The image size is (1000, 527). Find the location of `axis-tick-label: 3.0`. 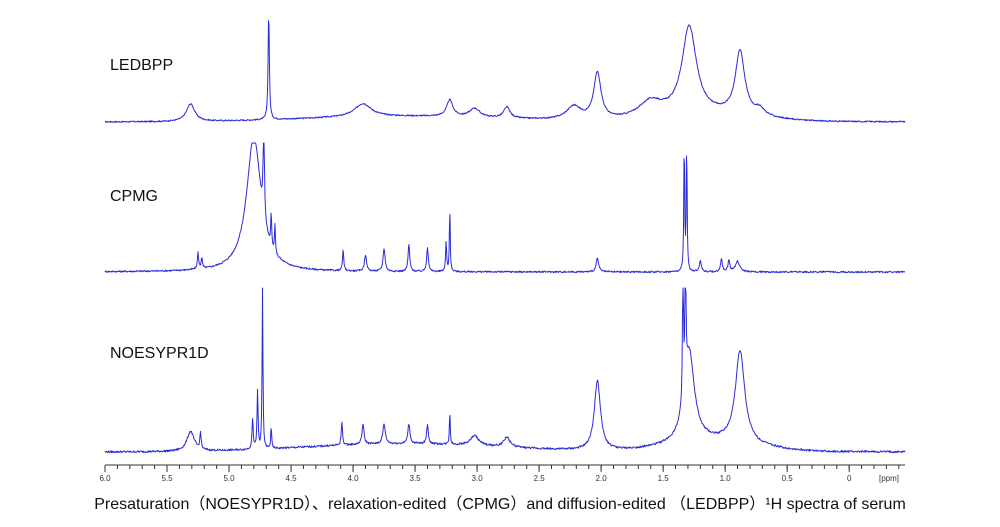

axis-tick-label: 3.0 is located at coordinates (478, 478).